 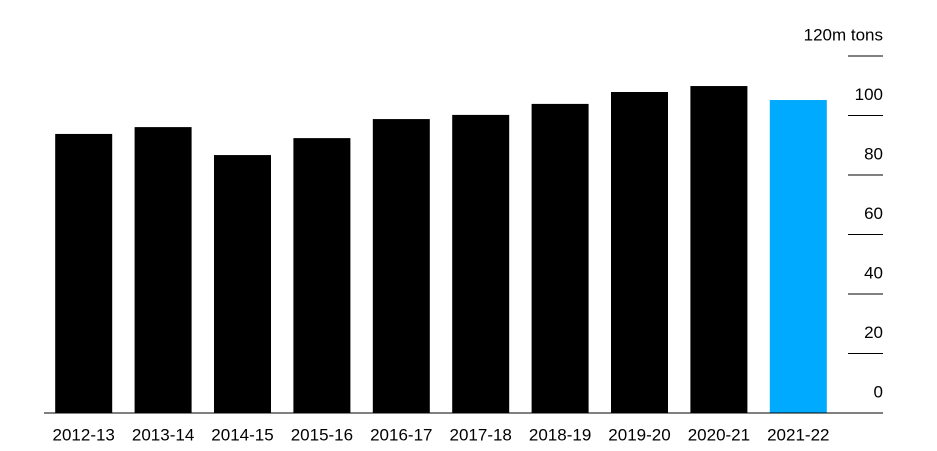 I want to click on x-tick-label: 2019-20, so click(x=639, y=434).